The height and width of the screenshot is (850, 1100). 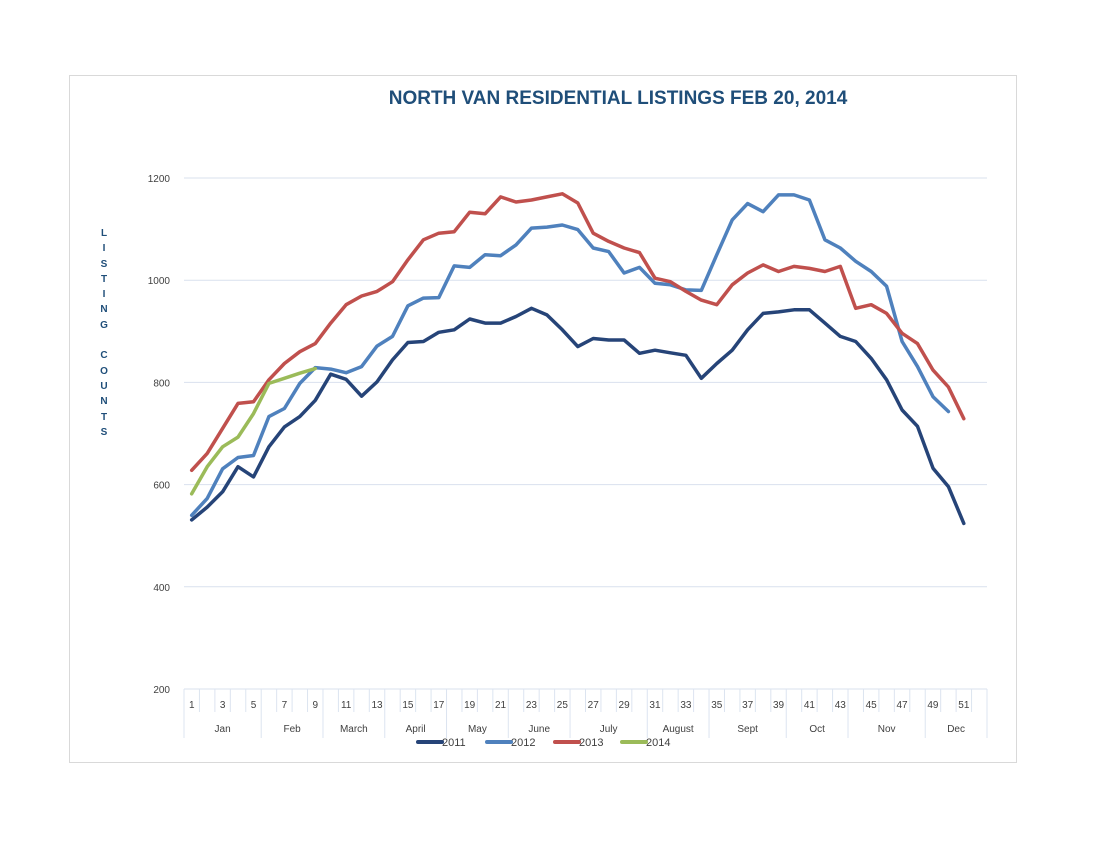 I want to click on y-tick-label: 600, so click(x=161, y=486).